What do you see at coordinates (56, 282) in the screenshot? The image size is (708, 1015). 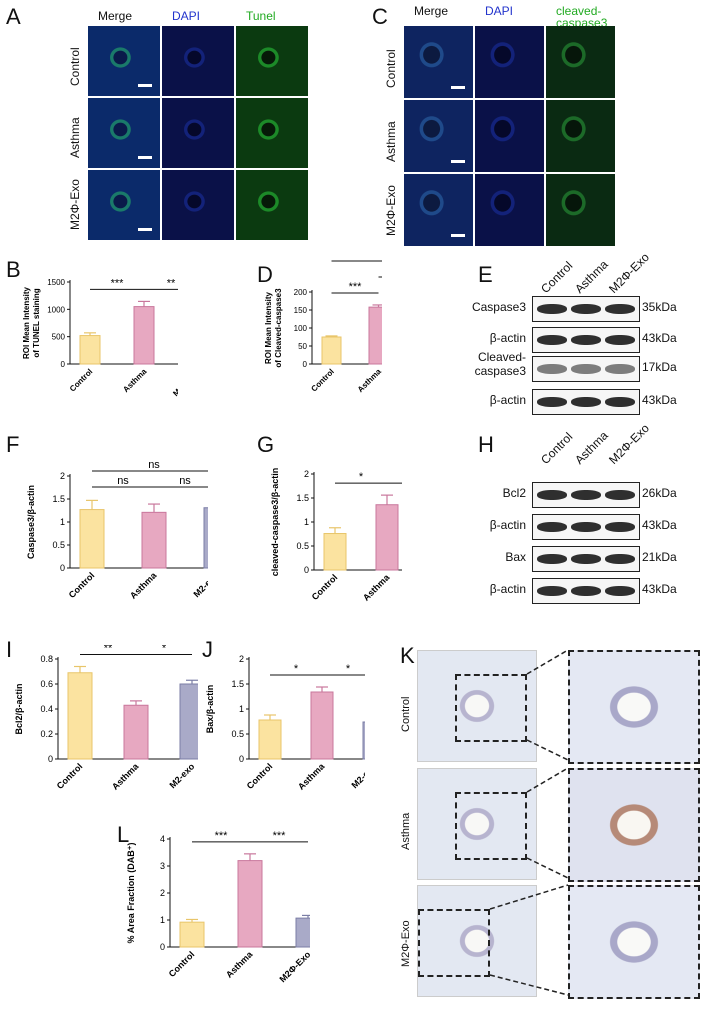 I see `y-tick-label: 1500` at bounding box center [56, 282].